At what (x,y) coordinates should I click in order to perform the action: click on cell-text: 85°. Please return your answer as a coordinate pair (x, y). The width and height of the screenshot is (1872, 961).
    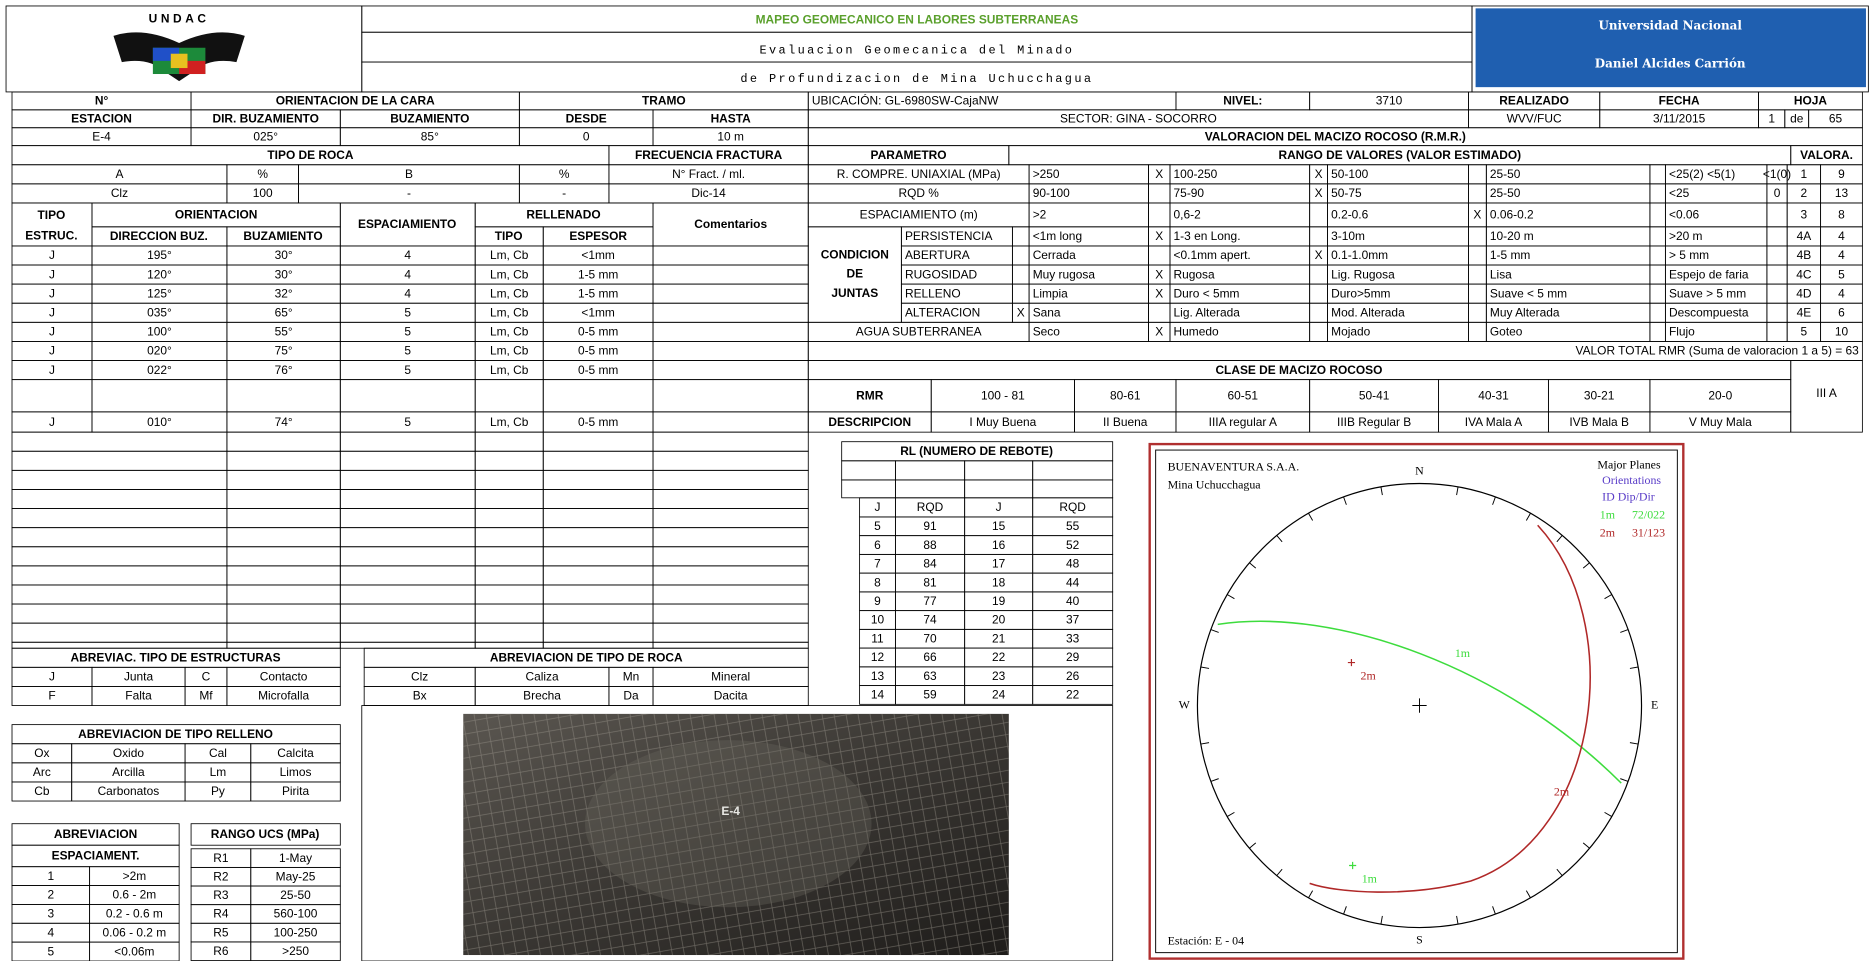
    Looking at the image, I should click on (430, 136).